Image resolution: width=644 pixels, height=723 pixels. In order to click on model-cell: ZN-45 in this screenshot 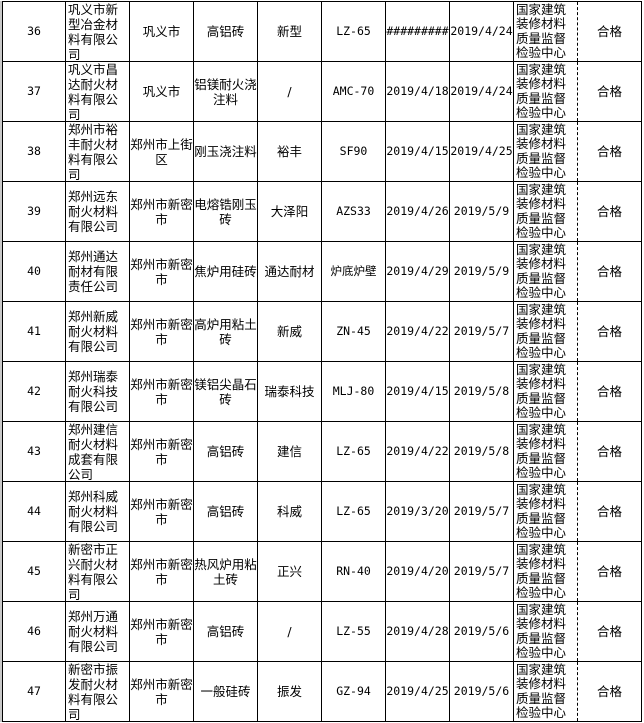, I will do `click(353, 331)`.